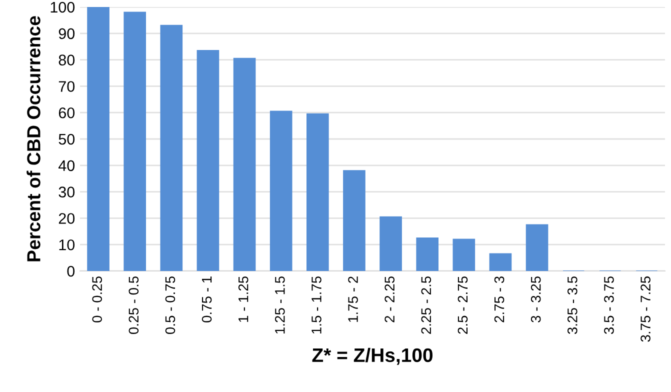  Describe the element at coordinates (426, 305) in the screenshot. I see `x-tick-label: 2.25 - 2.5` at that location.